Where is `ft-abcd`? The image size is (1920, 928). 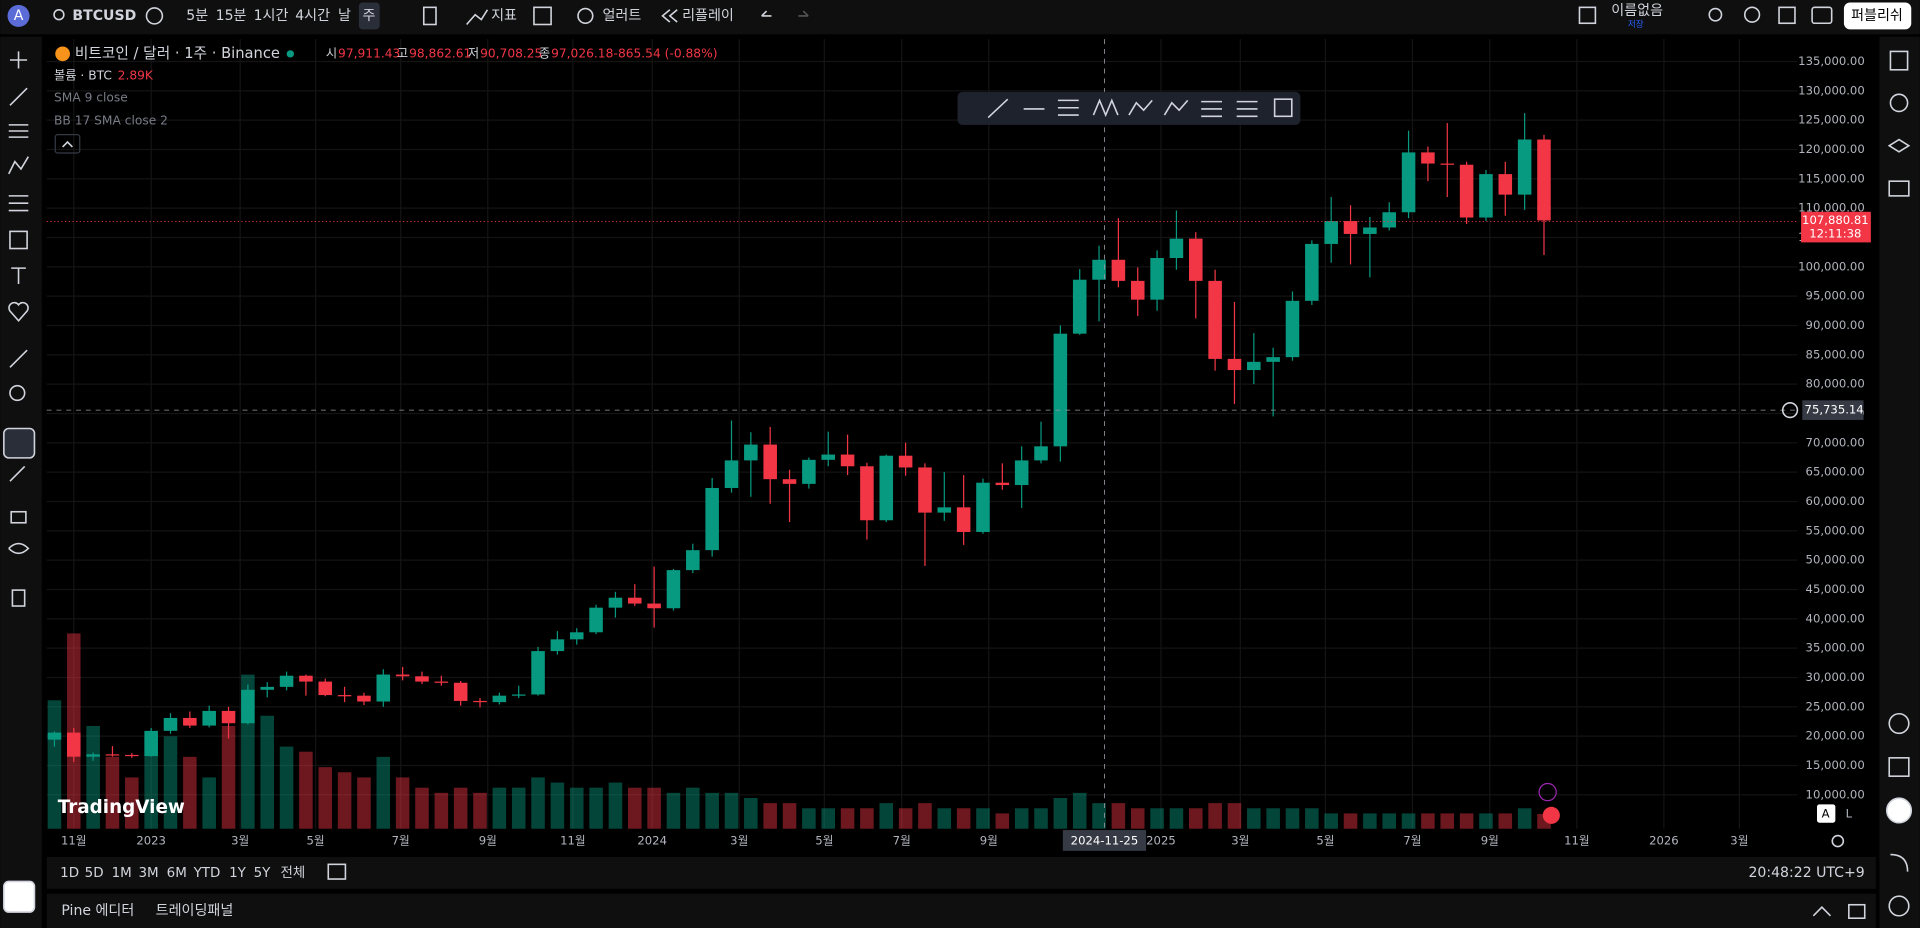 ft-abcd is located at coordinates (1176, 107).